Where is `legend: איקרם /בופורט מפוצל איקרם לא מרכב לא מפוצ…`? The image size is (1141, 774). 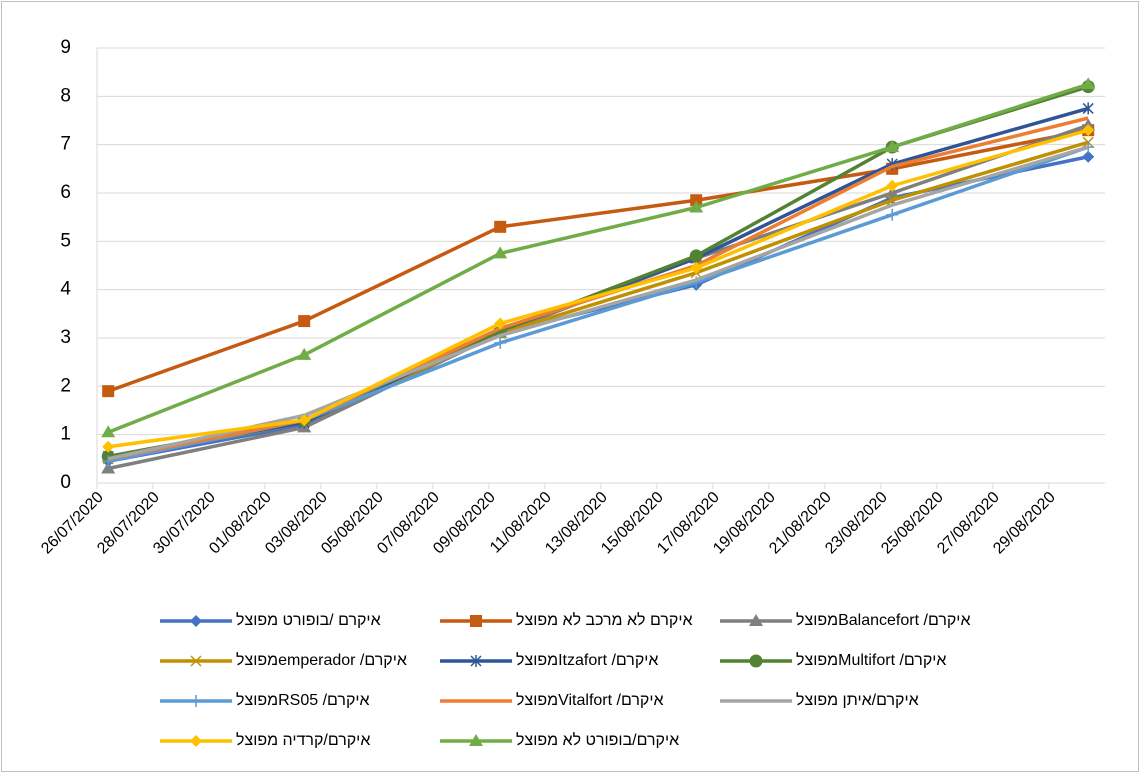 legend: איקרם /בופורט מפוצל איקרם לא מרכב לא מפוצ… is located at coordinates (565, 680).